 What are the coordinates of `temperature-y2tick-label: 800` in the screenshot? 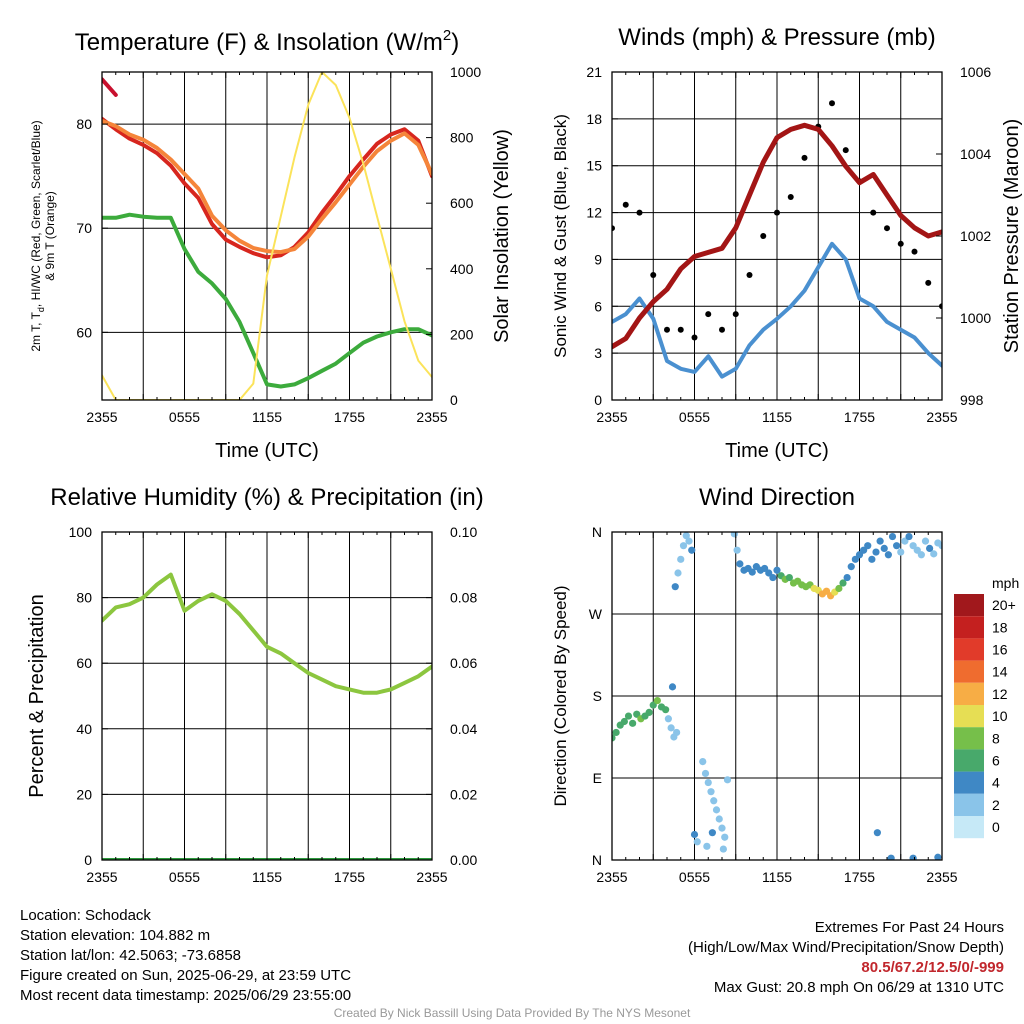 It's located at (462, 138).